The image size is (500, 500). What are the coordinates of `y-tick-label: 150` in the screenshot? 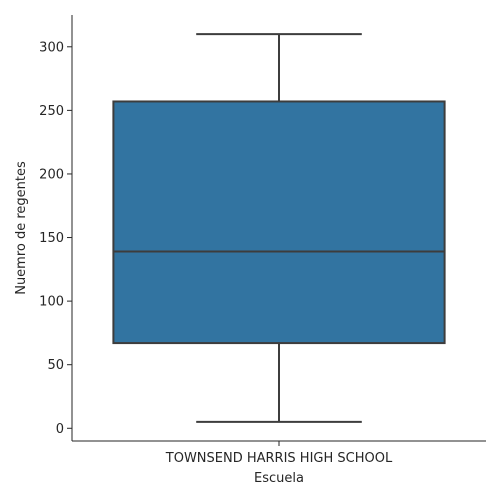 It's located at (51, 238).